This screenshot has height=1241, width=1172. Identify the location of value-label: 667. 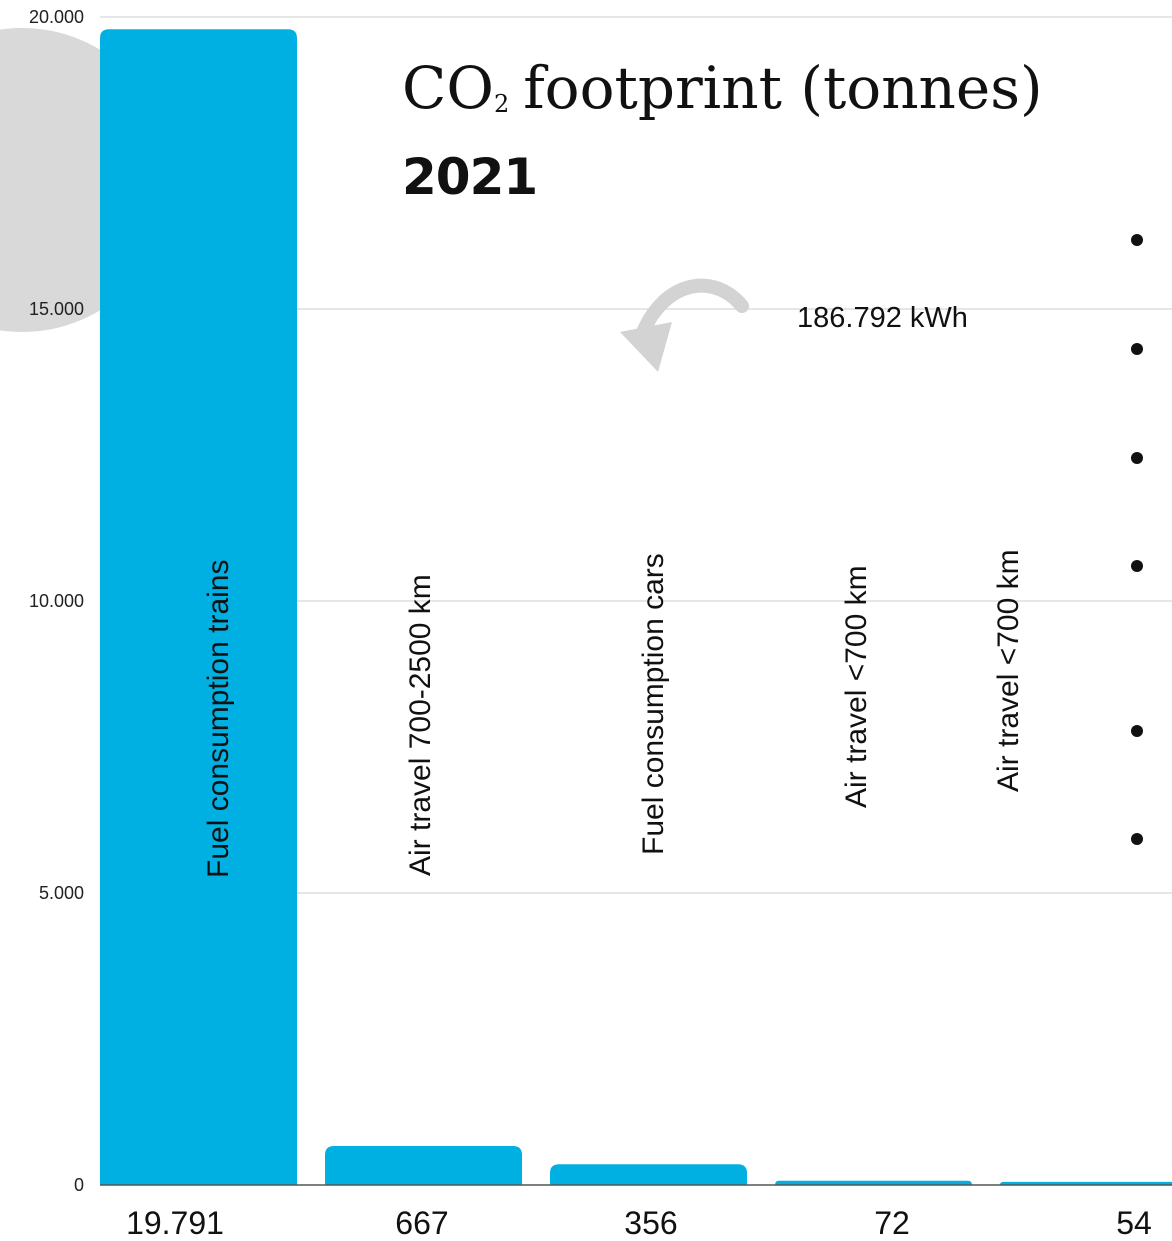
(421, 1223).